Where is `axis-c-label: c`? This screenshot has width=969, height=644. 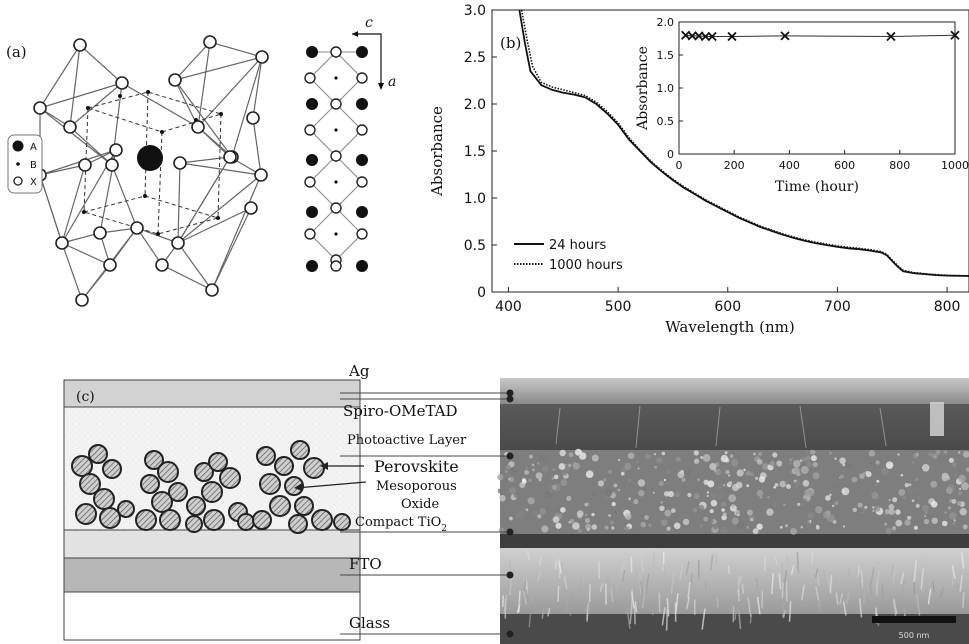
axis-c-label: c is located at coordinates (369, 23).